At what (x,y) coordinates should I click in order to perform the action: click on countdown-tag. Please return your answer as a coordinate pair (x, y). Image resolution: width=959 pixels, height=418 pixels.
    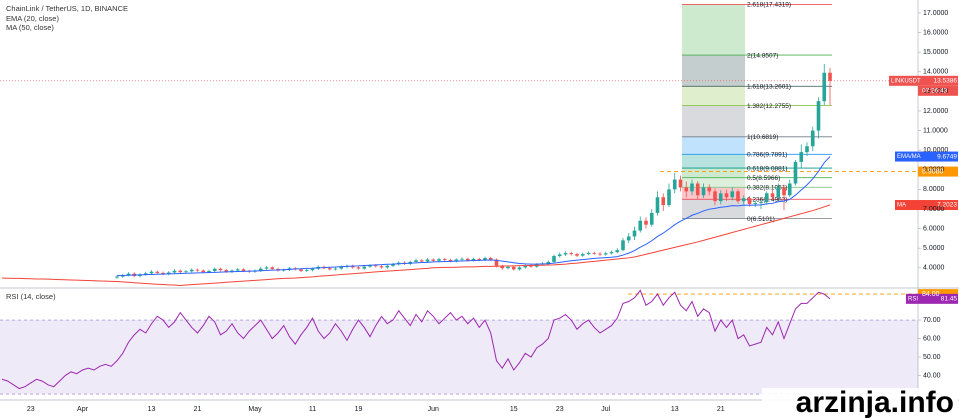
    Looking at the image, I should click on (938, 90).